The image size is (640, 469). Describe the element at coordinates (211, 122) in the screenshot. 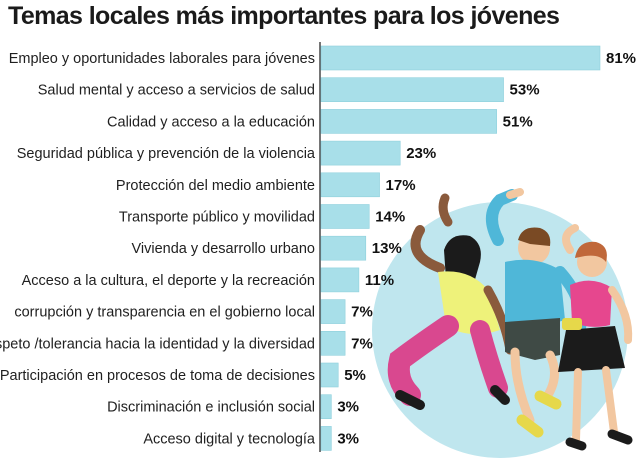

I see `category-label: Calidad y acceso a la educación` at that location.